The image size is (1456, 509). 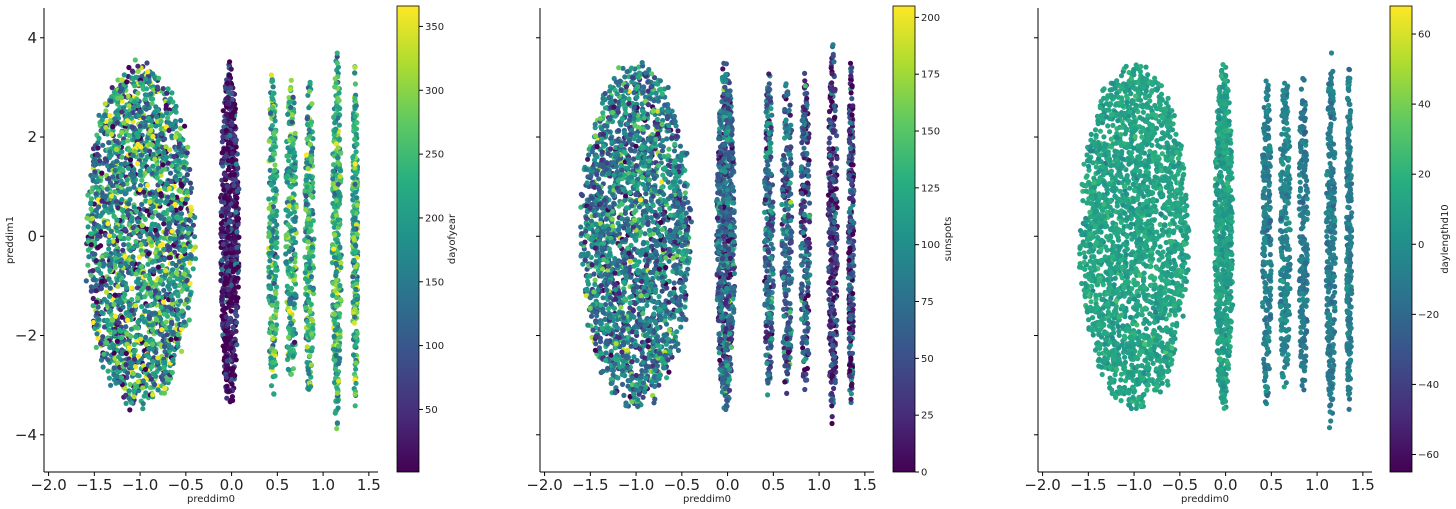 I want to click on x-tick-label: −1.5, so click(x=94, y=485).